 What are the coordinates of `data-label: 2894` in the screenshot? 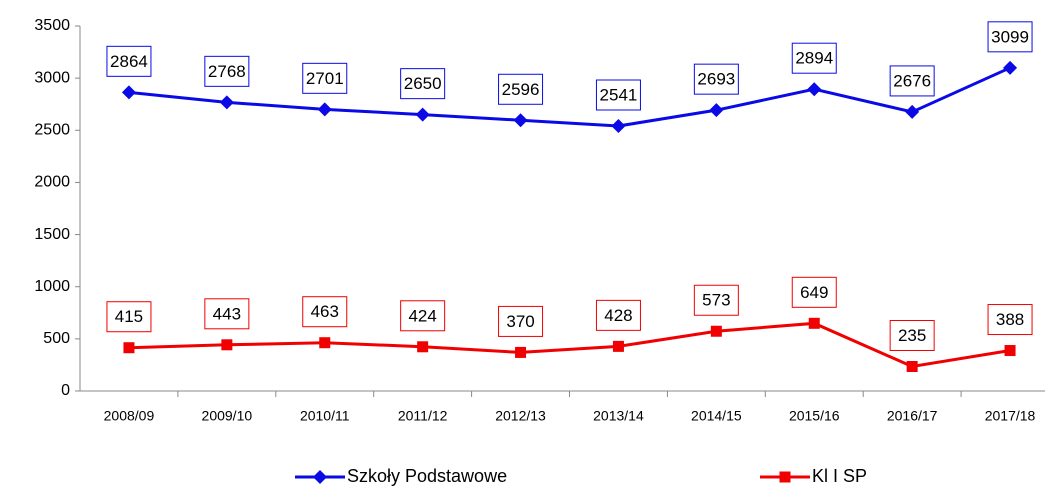 It's located at (814, 58).